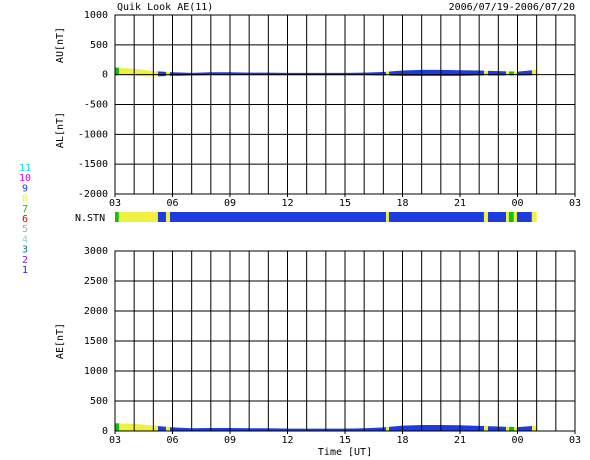 The width and height of the screenshot is (590, 460). I want to click on legend-entry: 4, so click(25, 239).